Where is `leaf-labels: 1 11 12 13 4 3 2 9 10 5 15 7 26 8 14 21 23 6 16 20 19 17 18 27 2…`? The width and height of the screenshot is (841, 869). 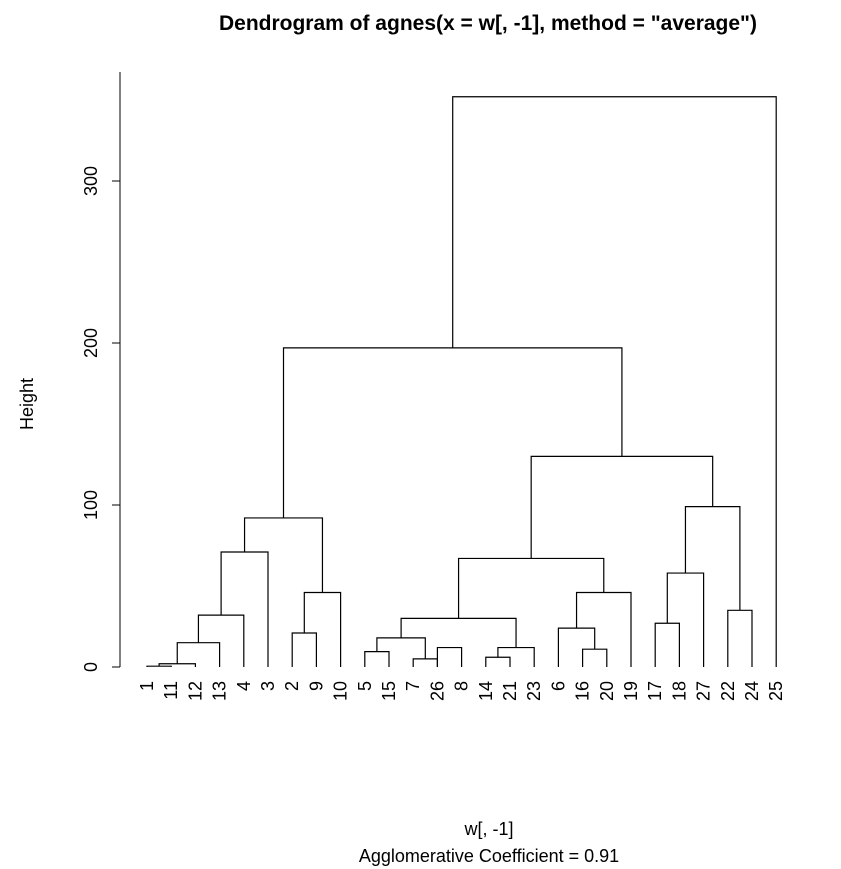
leaf-labels: 1 11 12 13 4 3 2 9 10 5 15 7 26 8 14 21 23 6 16 20 19 17 18 27 2… is located at coordinates (461, 691).